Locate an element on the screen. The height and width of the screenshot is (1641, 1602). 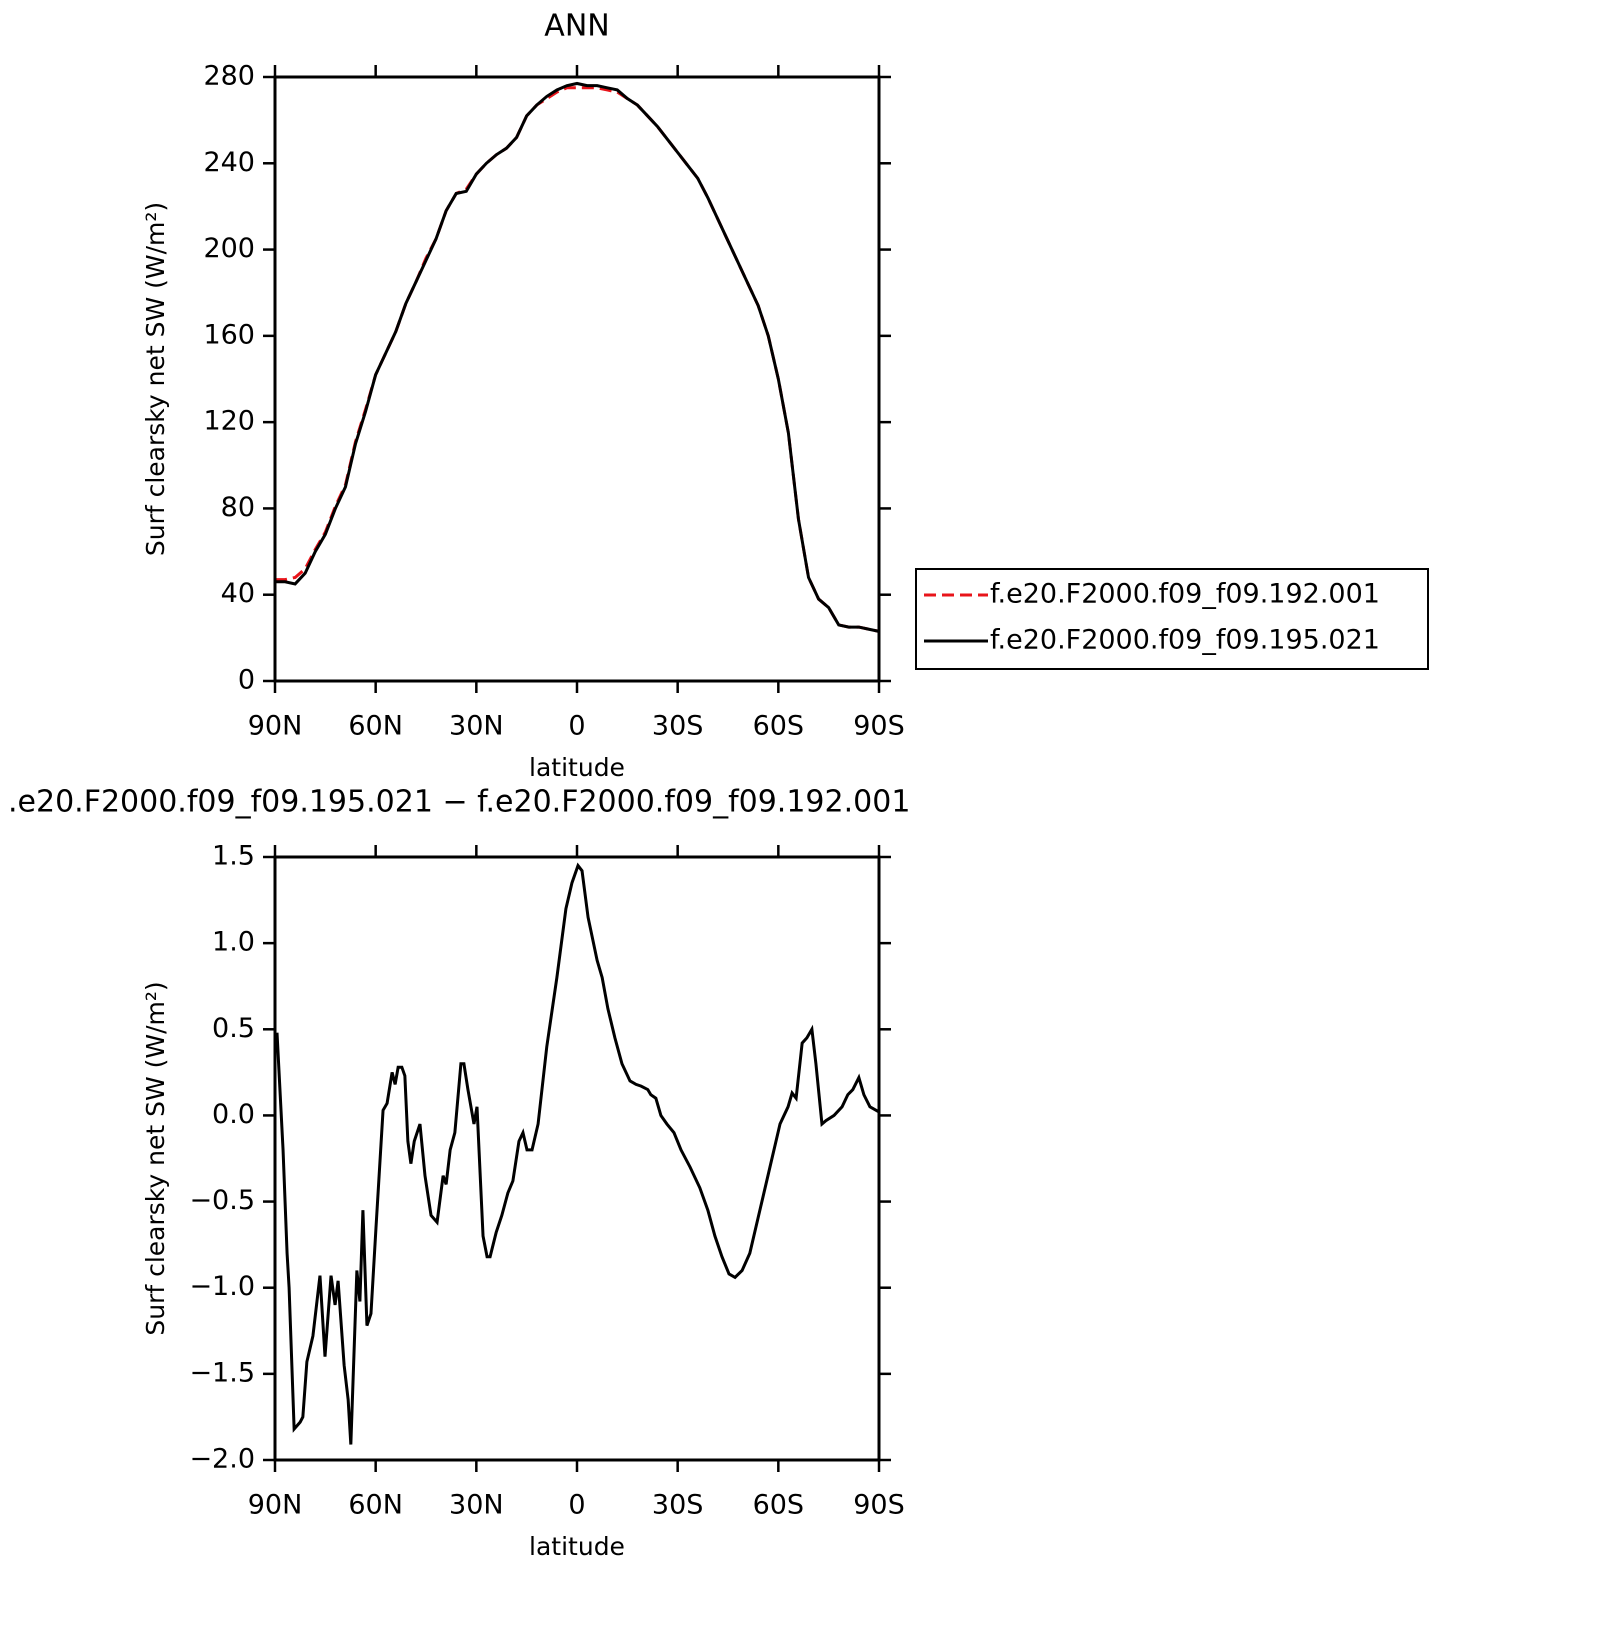
y-tick-label: 0 is located at coordinates (246, 680).